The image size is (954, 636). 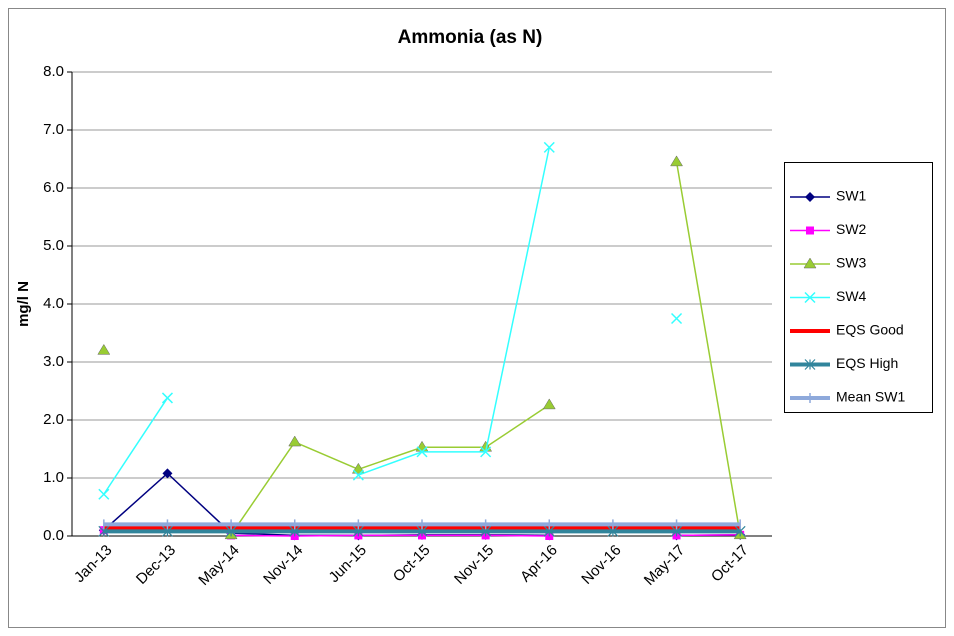 What do you see at coordinates (486, 535) in the screenshot?
I see `series-line` at bounding box center [486, 535].